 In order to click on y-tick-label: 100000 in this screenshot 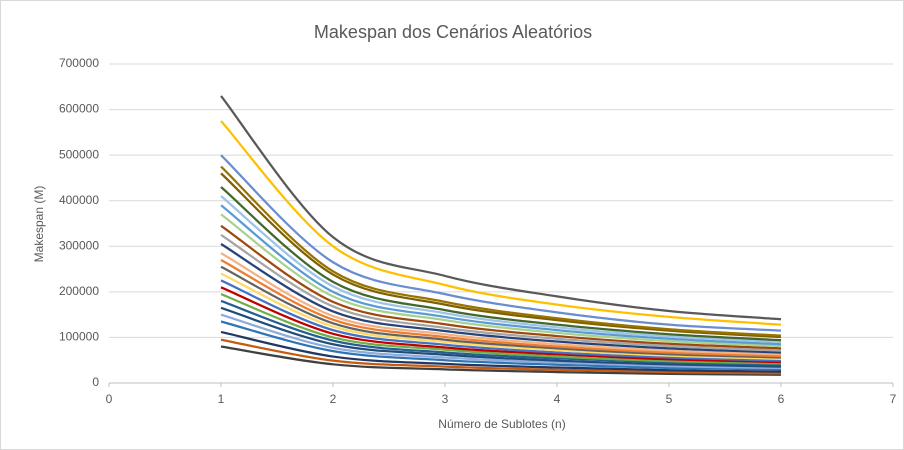, I will do `click(79, 337)`.